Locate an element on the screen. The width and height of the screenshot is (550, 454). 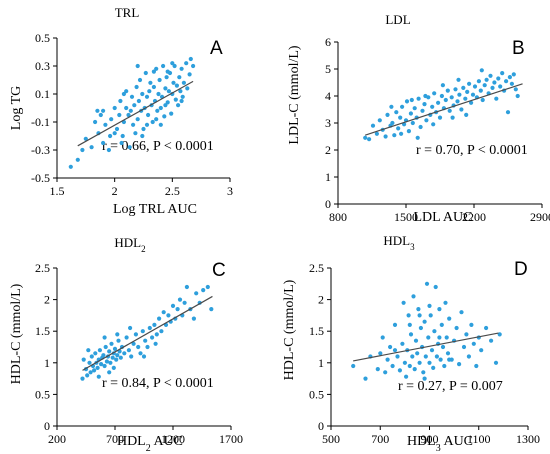
panel-c-stat-text: r = 0.84, P < 0.0001 is located at coordinates (158, 383).